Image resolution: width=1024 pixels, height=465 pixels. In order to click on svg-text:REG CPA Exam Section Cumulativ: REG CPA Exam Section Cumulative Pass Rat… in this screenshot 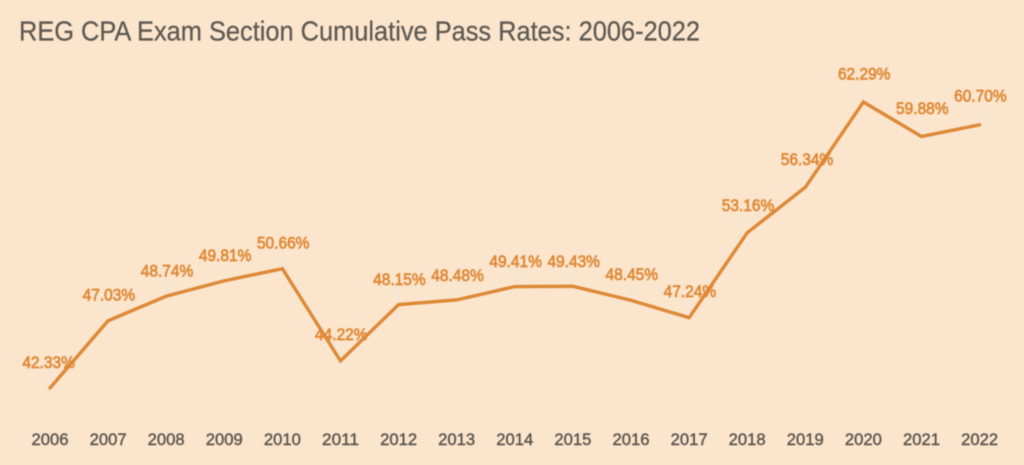, I will do `click(359, 31)`.